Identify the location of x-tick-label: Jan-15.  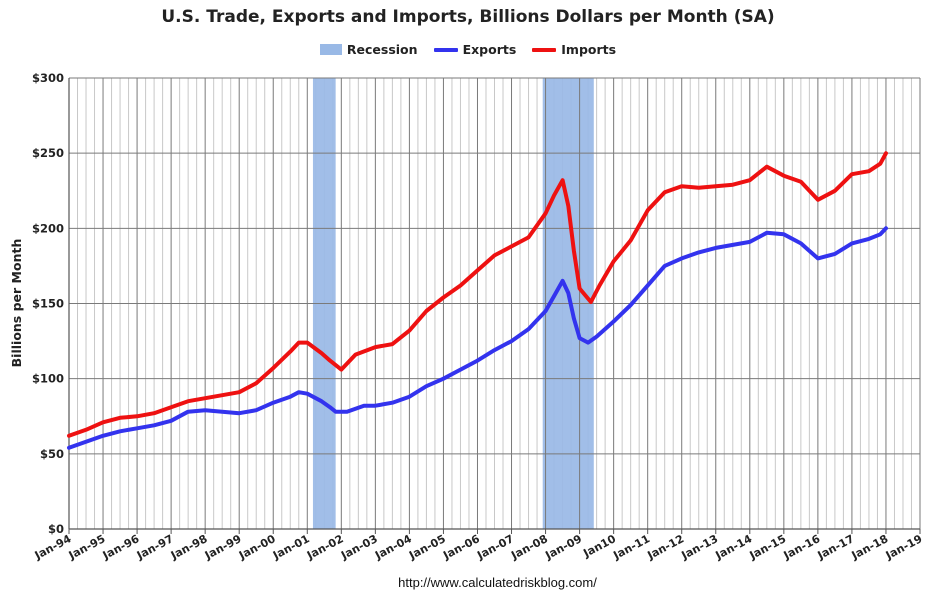
(768, 547).